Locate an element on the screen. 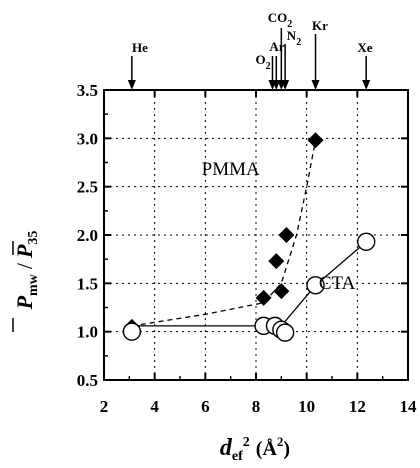  gas-arrow-head-he is located at coordinates (131, 85).